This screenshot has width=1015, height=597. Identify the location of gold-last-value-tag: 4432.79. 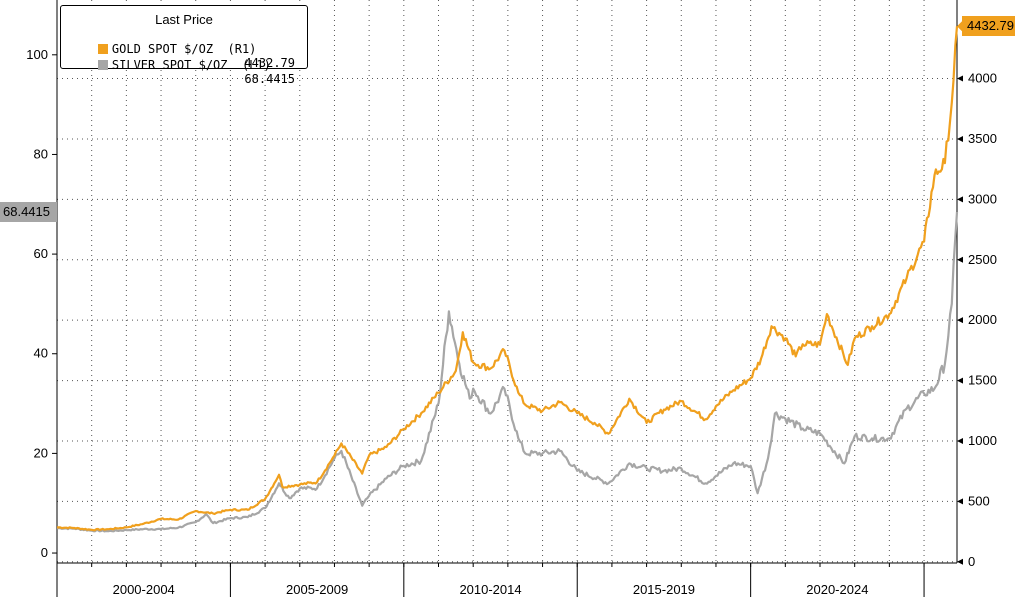
(988, 26).